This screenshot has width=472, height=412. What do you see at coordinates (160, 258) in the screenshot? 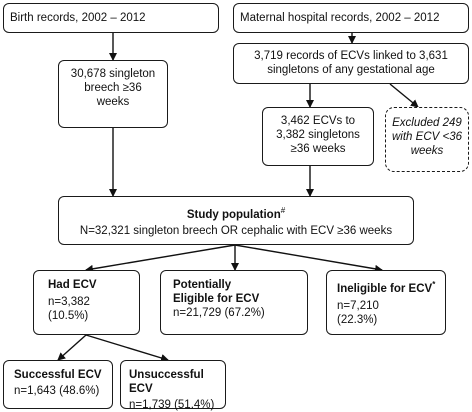
I see `arrow-study-to-had` at bounding box center [160, 258].